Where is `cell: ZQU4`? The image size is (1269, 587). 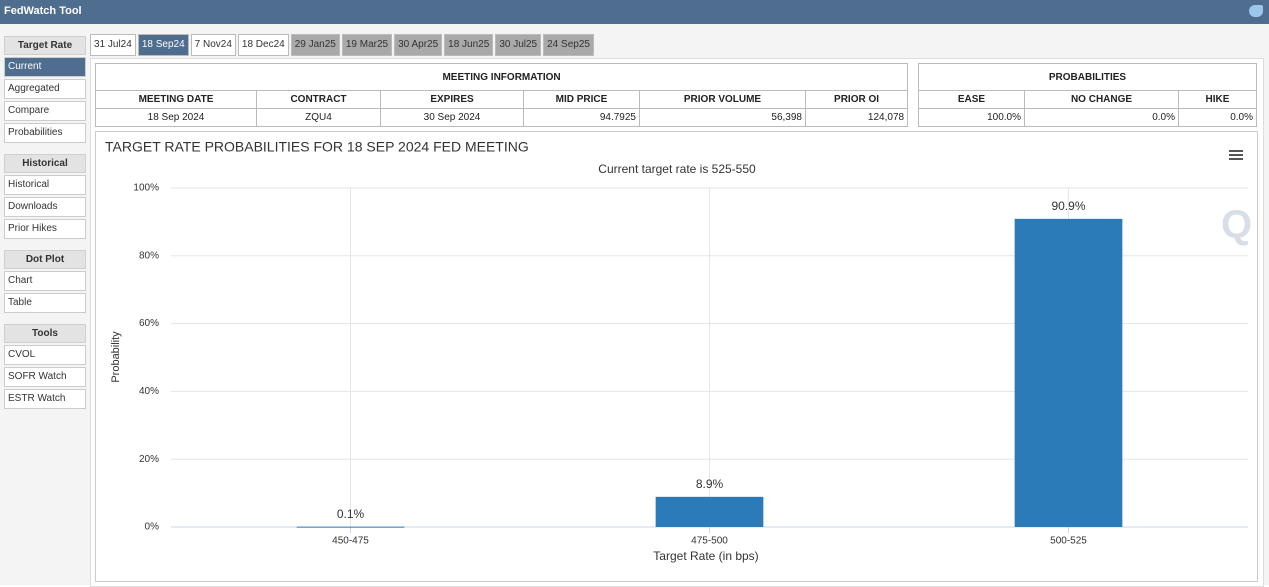 cell: ZQU4 is located at coordinates (318, 117).